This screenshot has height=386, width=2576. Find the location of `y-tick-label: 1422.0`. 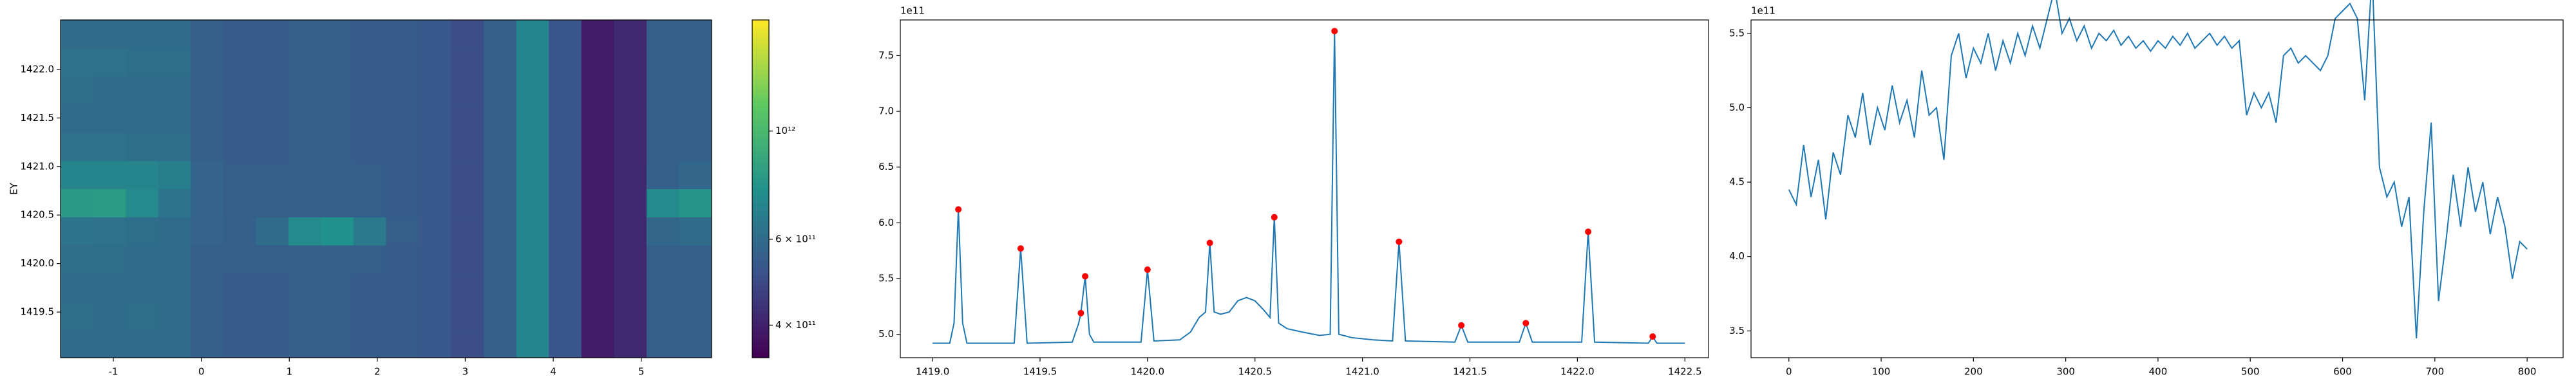

y-tick-label: 1422.0 is located at coordinates (38, 69).